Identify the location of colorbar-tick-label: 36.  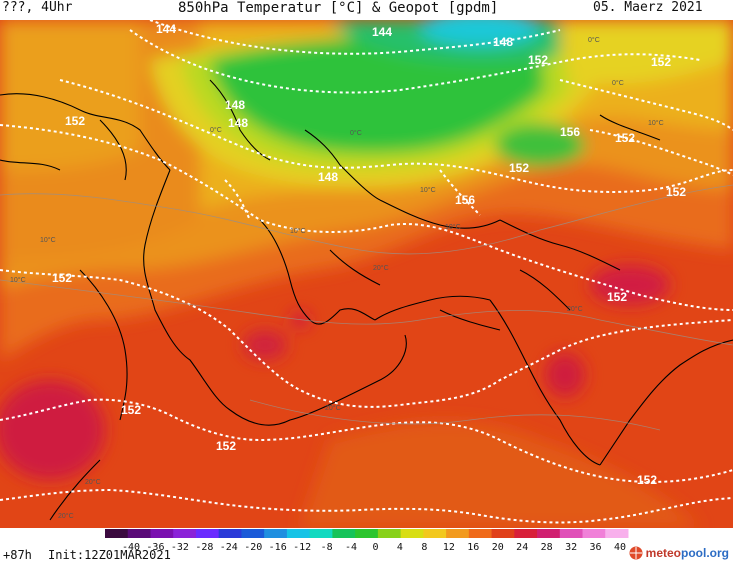
(596, 547).